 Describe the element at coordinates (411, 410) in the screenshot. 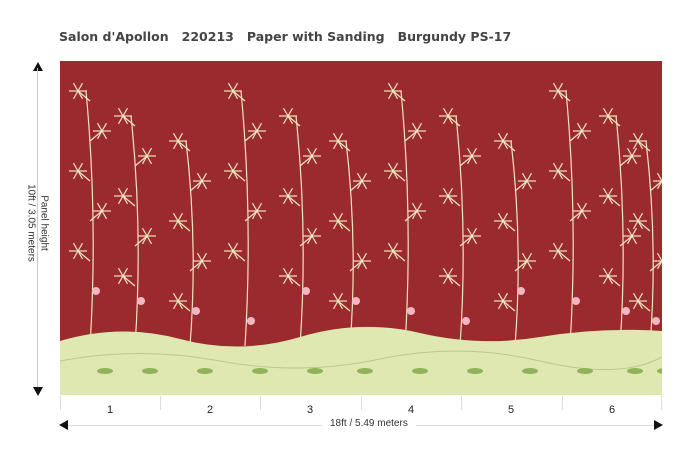

I see `panel-number: 4` at that location.